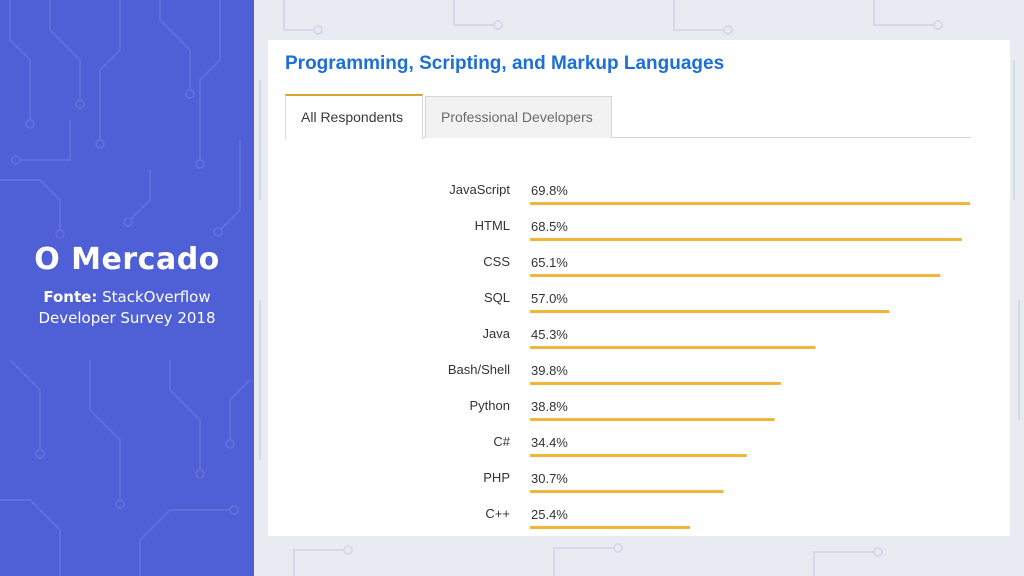  What do you see at coordinates (549, 442) in the screenshot?
I see `value-label-c-: 34.4%` at bounding box center [549, 442].